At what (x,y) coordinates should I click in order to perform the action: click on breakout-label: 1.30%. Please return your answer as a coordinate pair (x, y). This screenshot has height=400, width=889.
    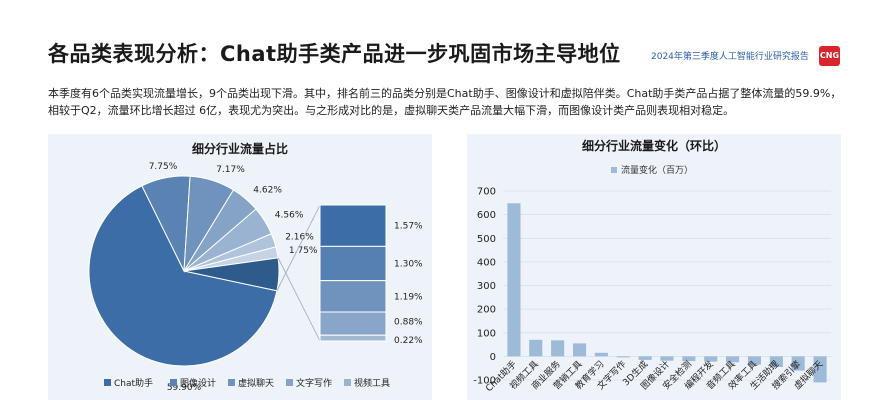
    Looking at the image, I should click on (408, 265).